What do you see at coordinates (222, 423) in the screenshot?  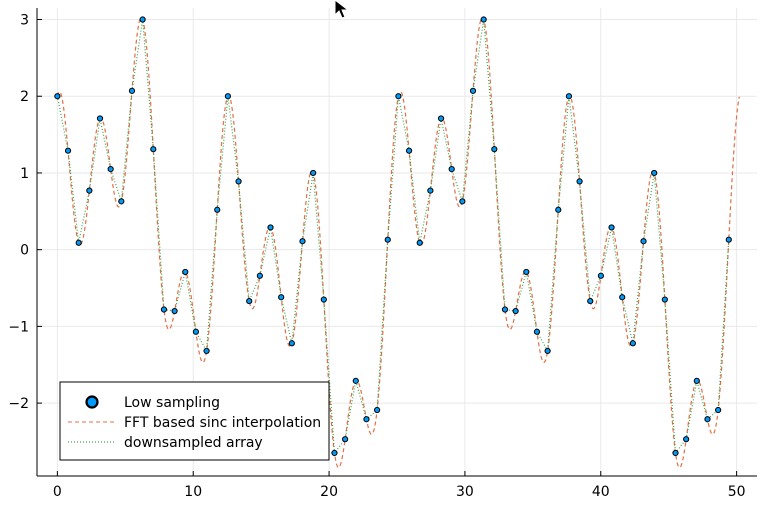 I see `legend-label-sinc: FFT based sinc interpolation` at bounding box center [222, 423].